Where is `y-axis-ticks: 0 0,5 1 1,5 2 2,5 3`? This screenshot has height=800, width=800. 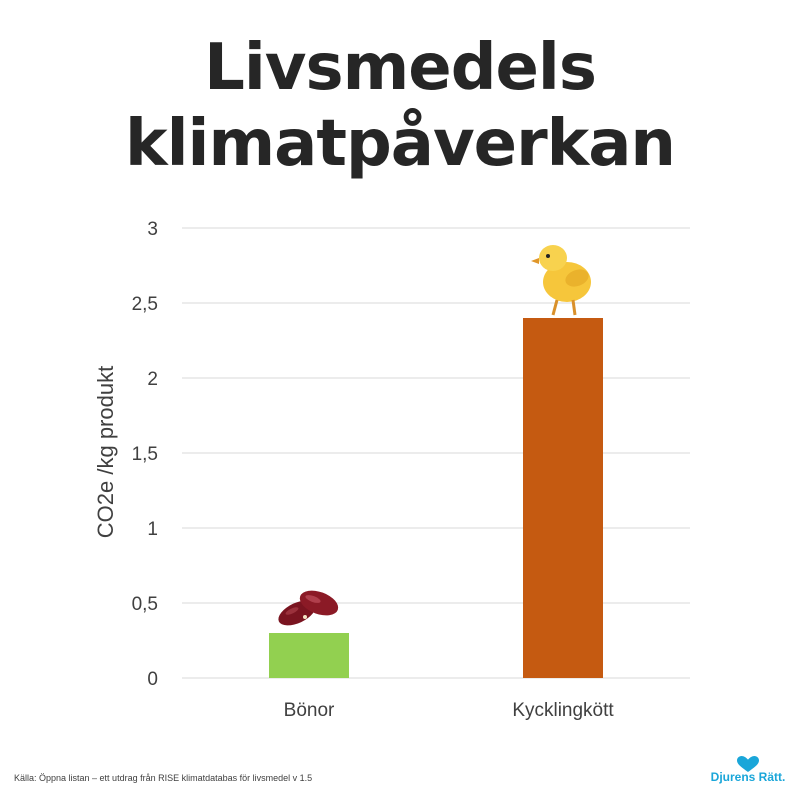 y-axis-ticks: 0 0,5 1 1,5 2 2,5 3 is located at coordinates (145, 454).